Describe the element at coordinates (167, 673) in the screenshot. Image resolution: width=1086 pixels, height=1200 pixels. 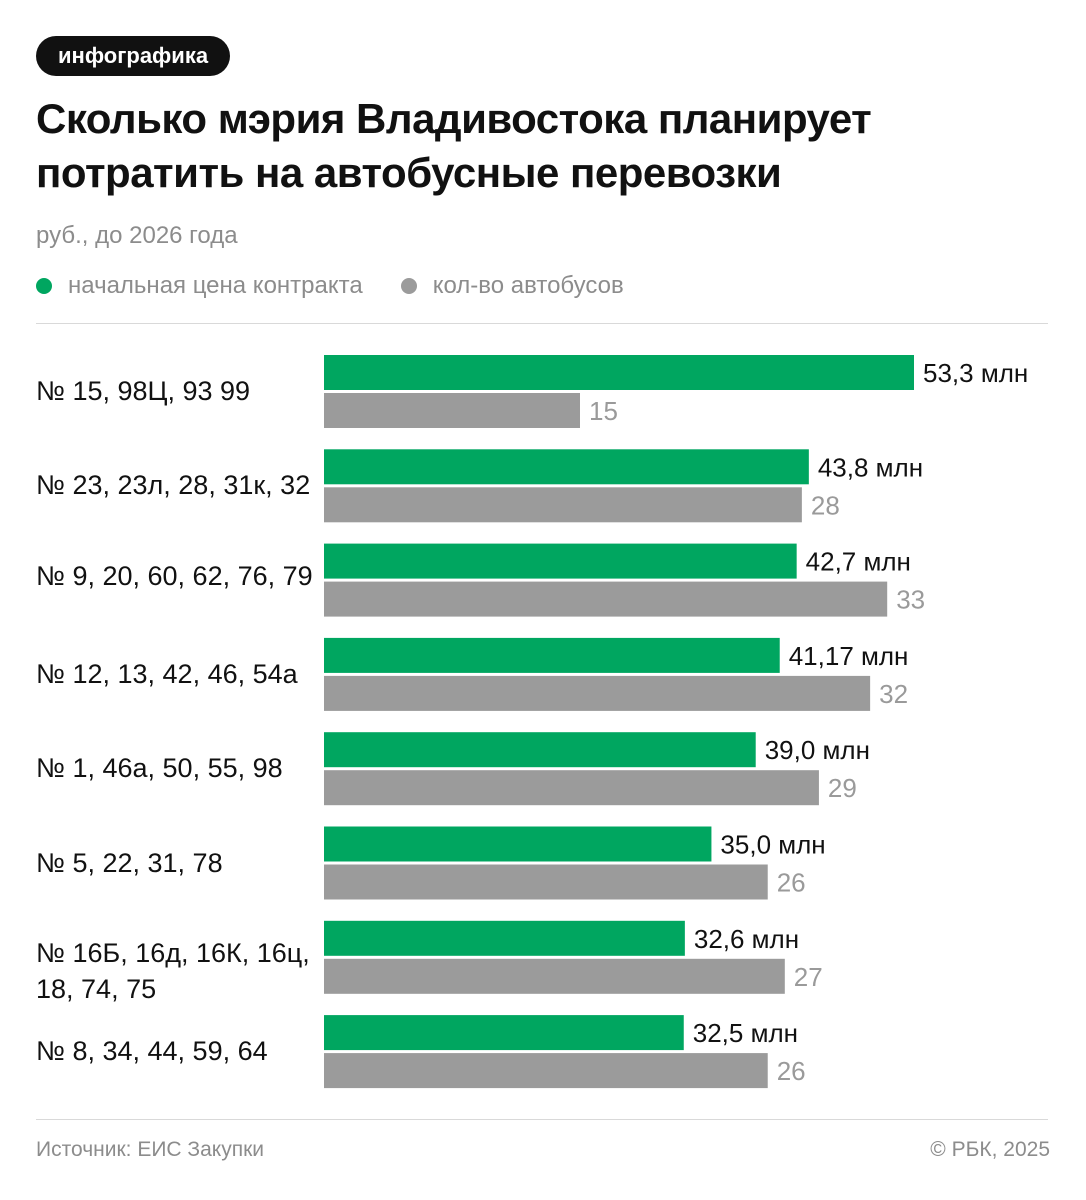
I see `category-label: № 12, 13, 42, 46, 54а` at that location.